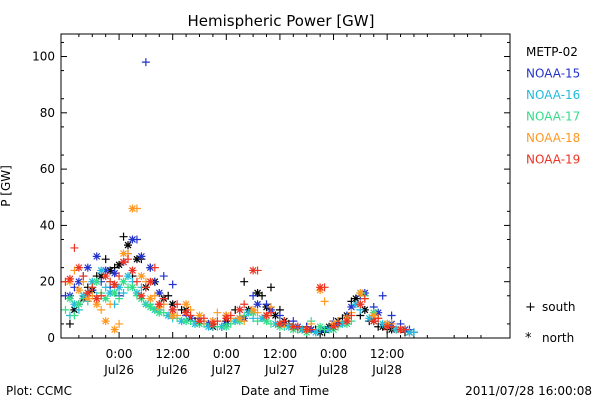  What do you see at coordinates (47, 225) in the screenshot?
I see `y-tick-label: 40` at bounding box center [47, 225].